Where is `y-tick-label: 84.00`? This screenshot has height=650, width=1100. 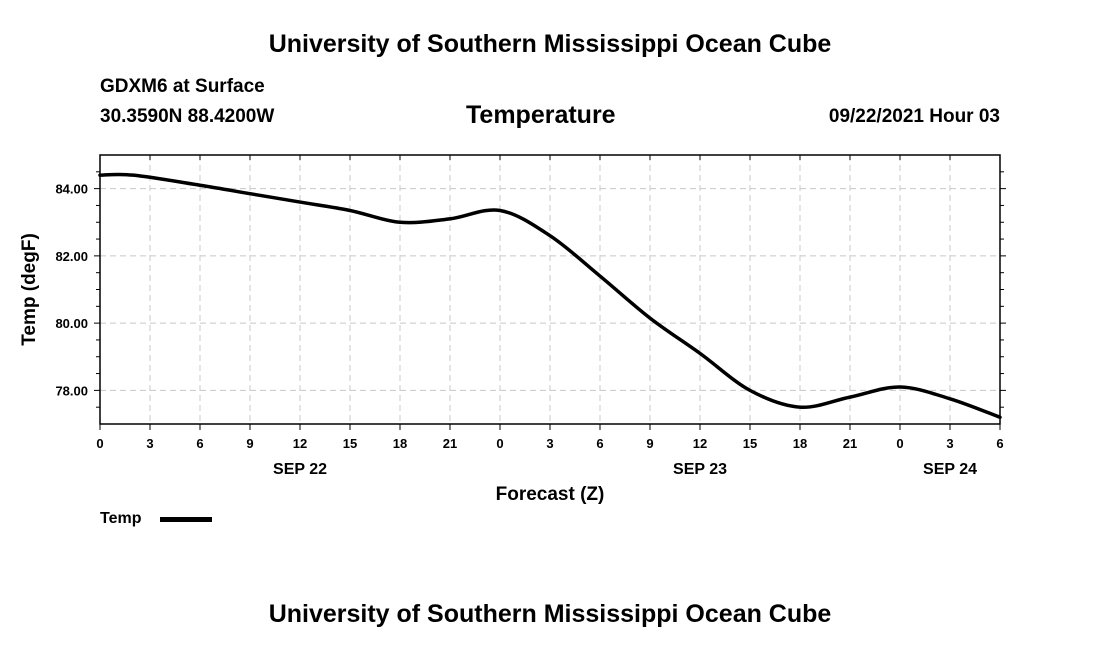
y-tick-label: 84.00 is located at coordinates (71, 189).